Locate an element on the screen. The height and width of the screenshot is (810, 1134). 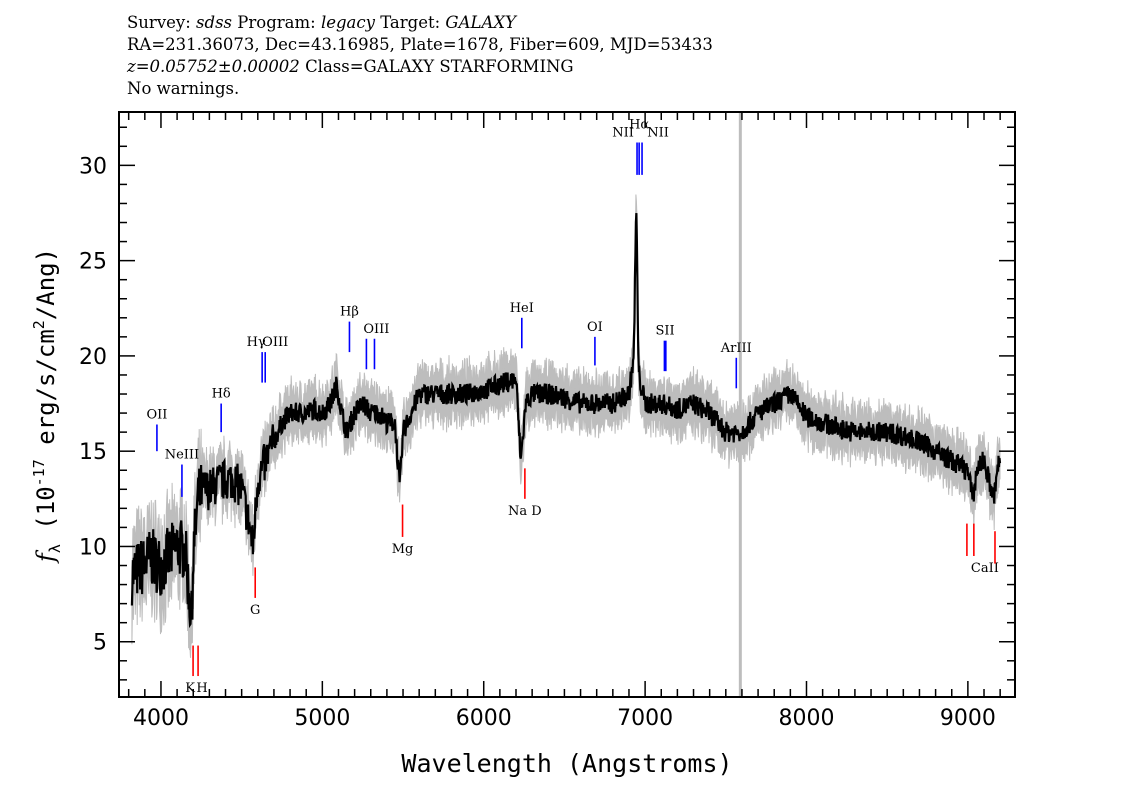
emission-line-label: Hγ is located at coordinates (256, 342).